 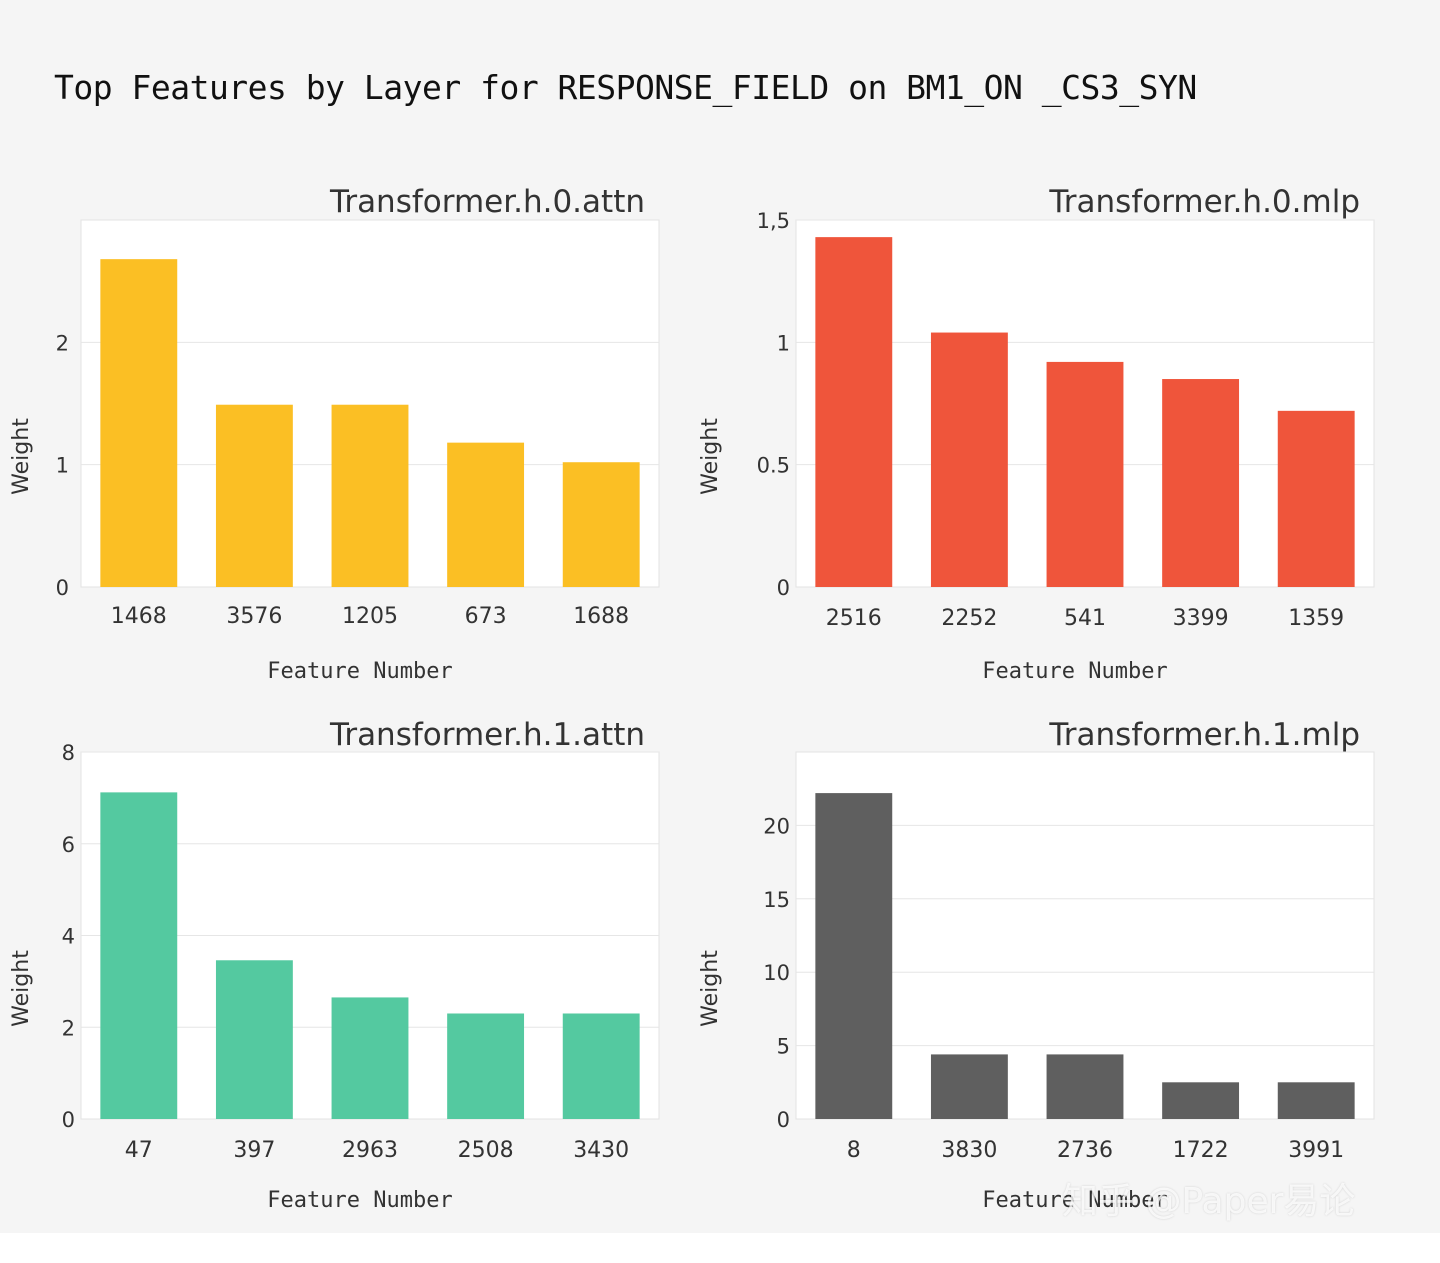 What do you see at coordinates (486, 1150) in the screenshot?
I see `x-tick-label: 2508` at bounding box center [486, 1150].